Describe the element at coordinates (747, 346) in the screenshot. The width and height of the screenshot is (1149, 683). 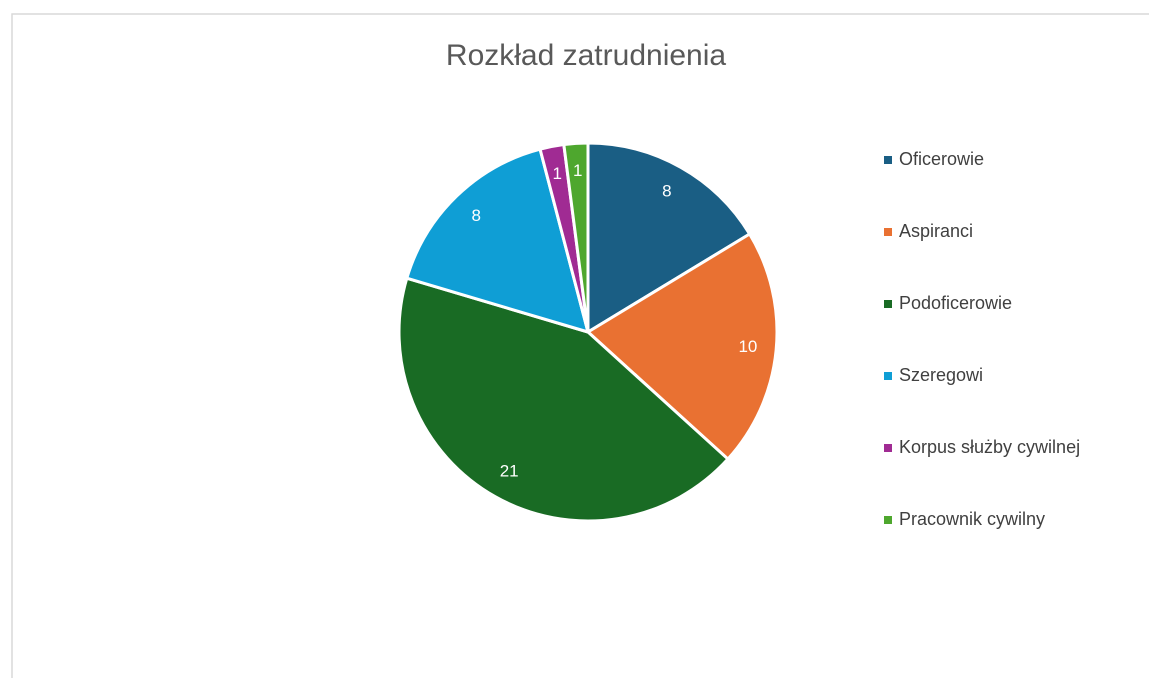
I see `data-label: 10` at that location.